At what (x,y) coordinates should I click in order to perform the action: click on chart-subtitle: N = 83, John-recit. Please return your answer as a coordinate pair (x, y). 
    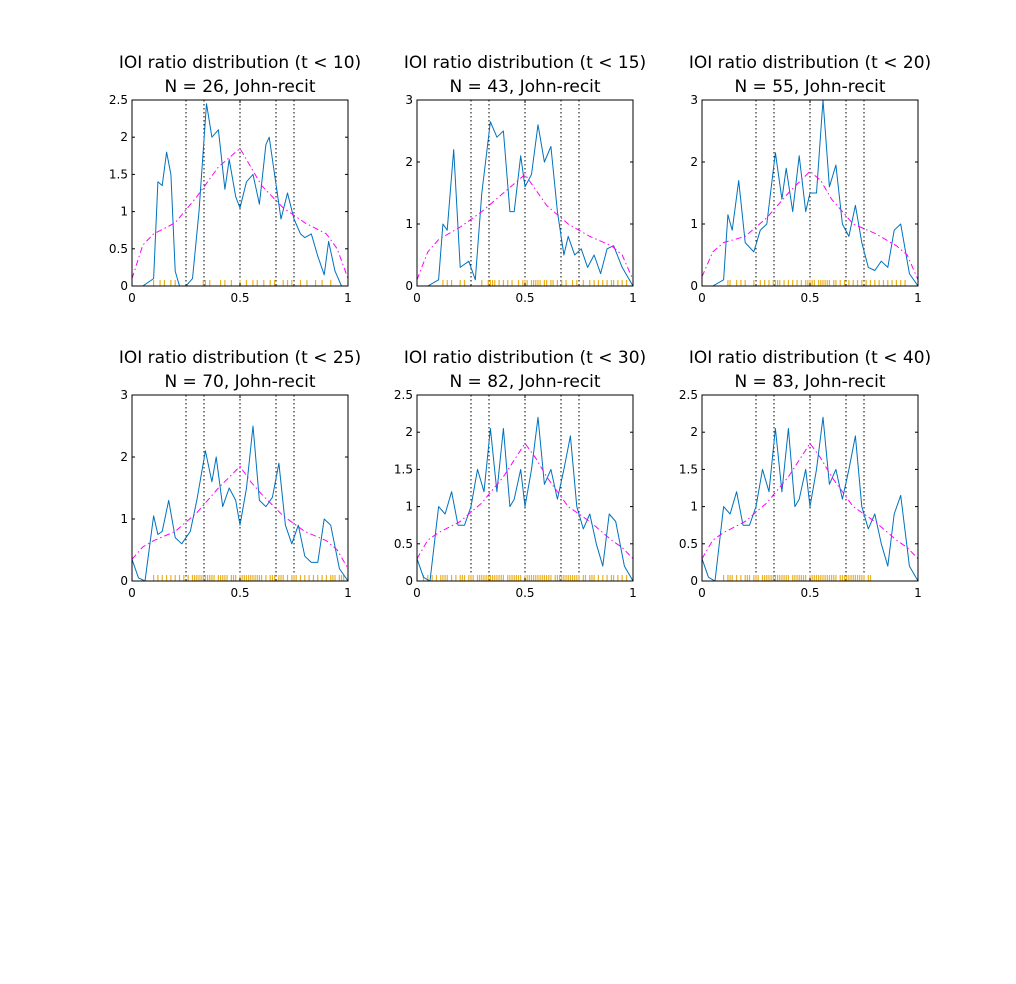
    Looking at the image, I should click on (809, 382).